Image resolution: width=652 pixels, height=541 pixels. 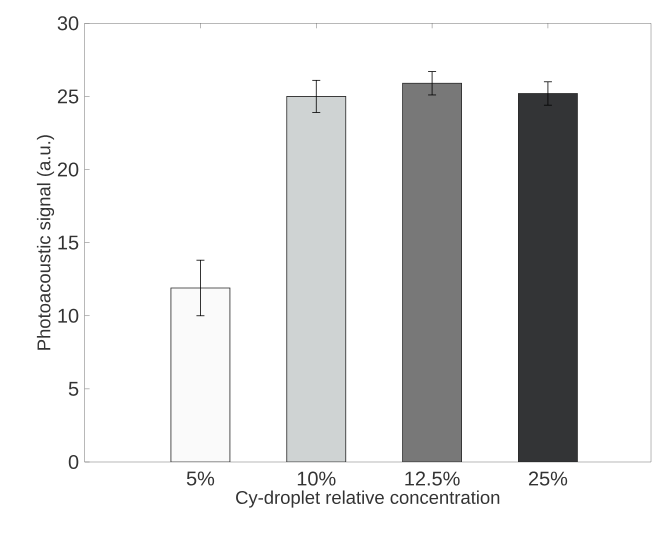 What do you see at coordinates (368, 499) in the screenshot?
I see `x-axis-title: Cy-droplet relative concentration` at bounding box center [368, 499].